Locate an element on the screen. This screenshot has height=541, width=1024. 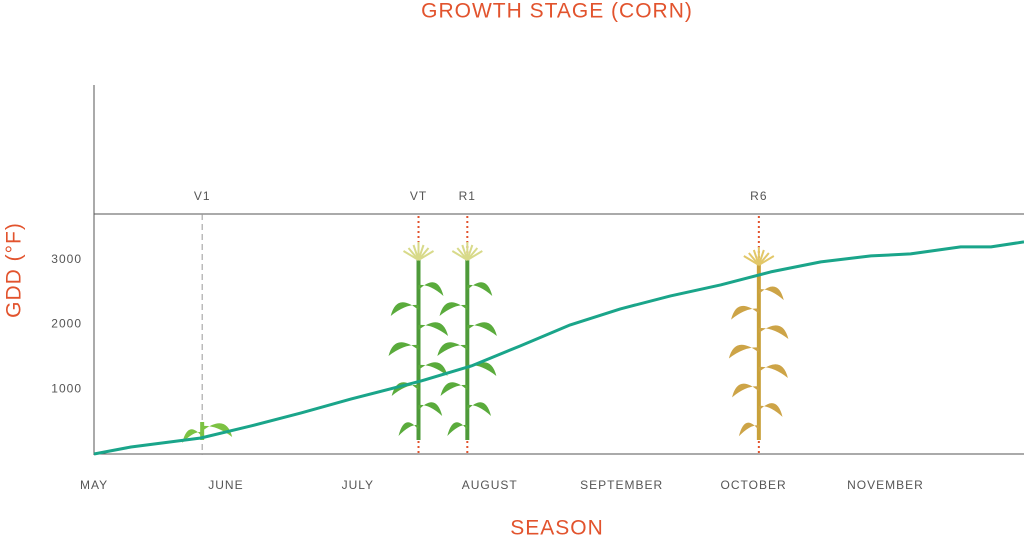
x-tick-label: AUGUST is located at coordinates (490, 485).